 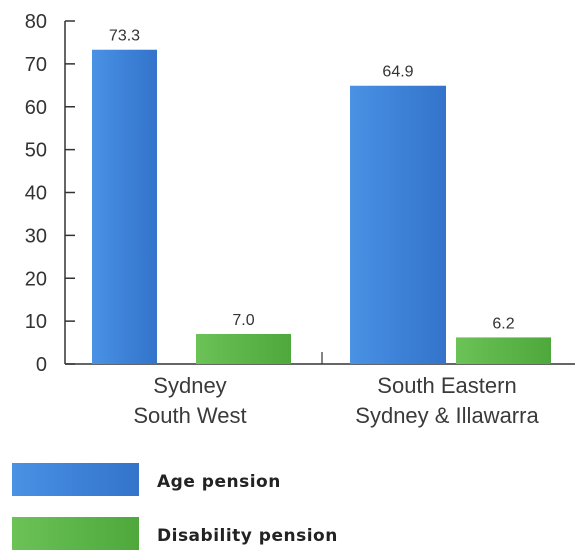 I want to click on y-tick-label: 80, so click(x=36, y=22).